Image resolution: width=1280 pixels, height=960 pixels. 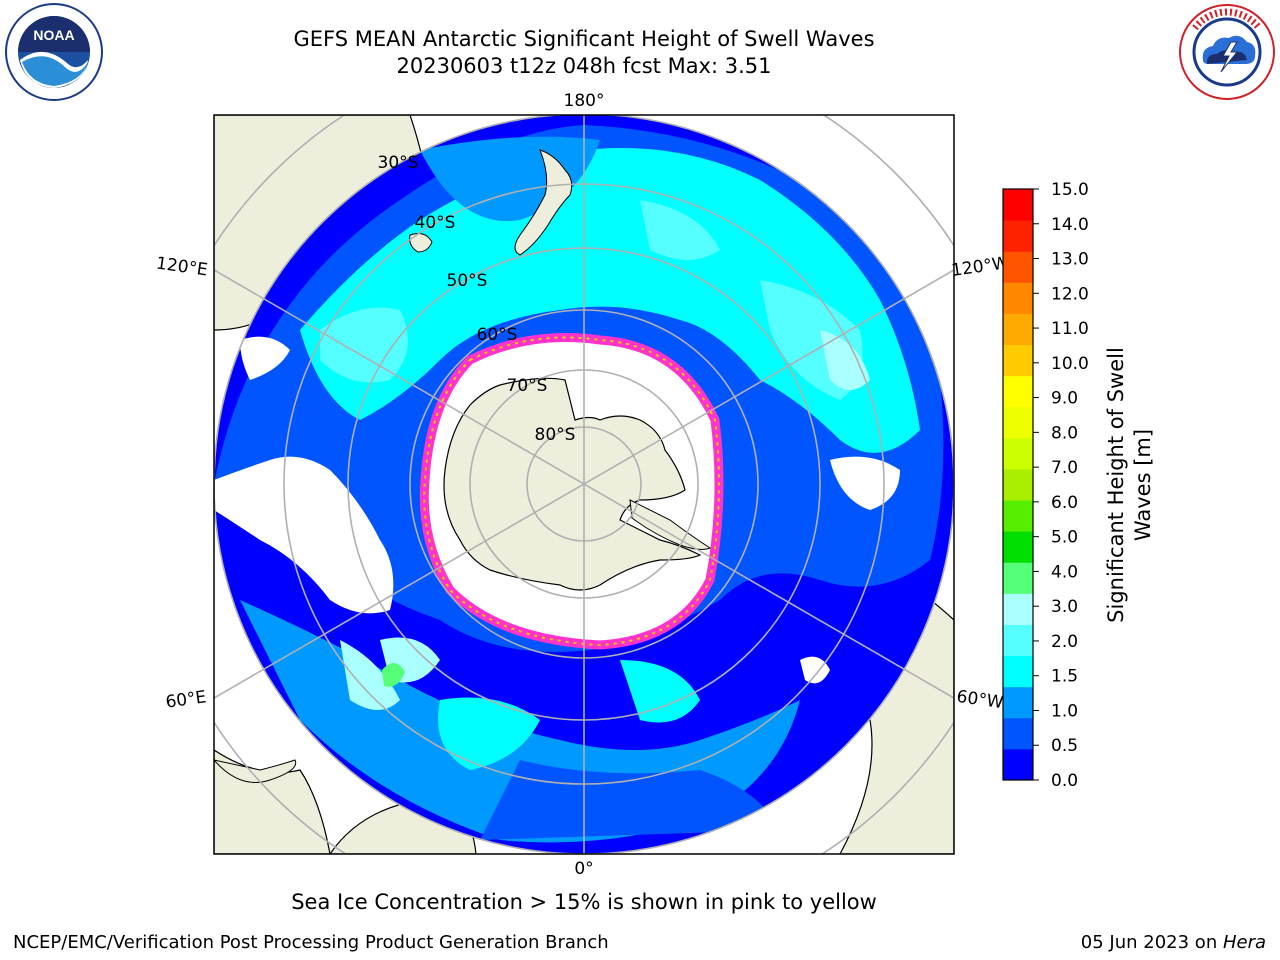 I want to click on colorbar-tick-label: 6.0, so click(x=1064, y=503).